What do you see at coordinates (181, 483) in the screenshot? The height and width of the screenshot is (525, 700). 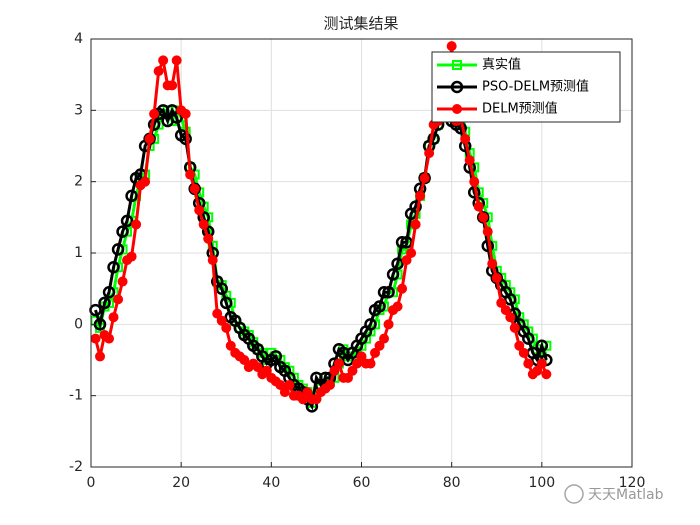 I see `x-tick-label: 20` at bounding box center [181, 483].